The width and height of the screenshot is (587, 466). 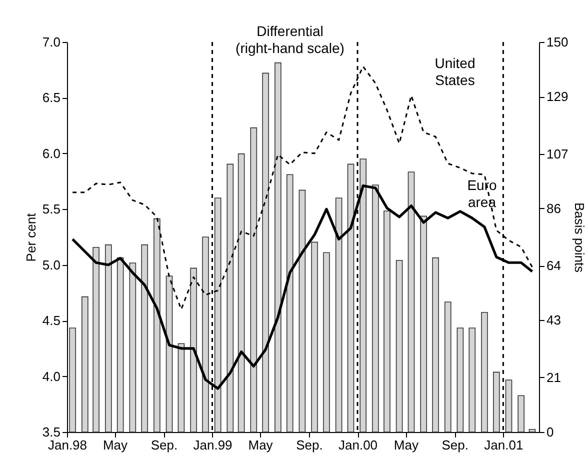 I want to click on y2-tick-label: 43, so click(x=553, y=320).